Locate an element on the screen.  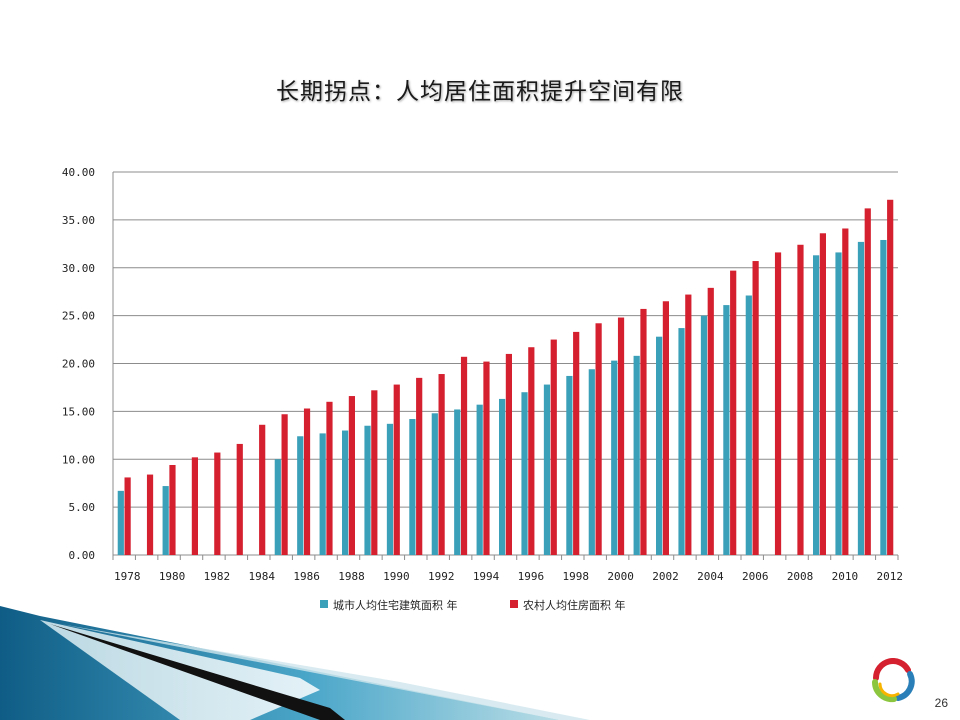
x-tick-label: 1998 is located at coordinates (576, 576).